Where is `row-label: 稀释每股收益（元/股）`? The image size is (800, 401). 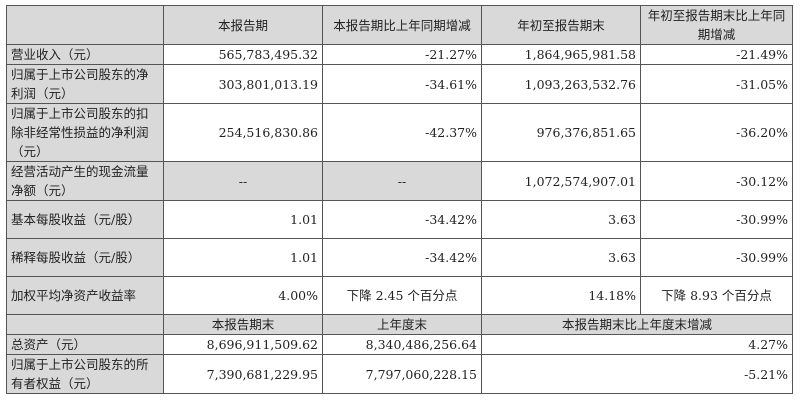 row-label: 稀释每股收益（元/股） is located at coordinates (85, 257).